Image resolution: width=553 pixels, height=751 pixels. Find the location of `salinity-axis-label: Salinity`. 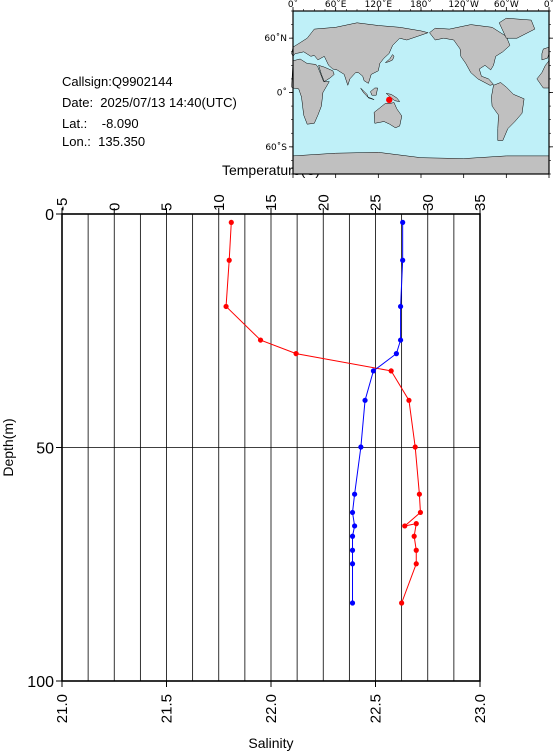

salinity-axis-label: Salinity is located at coordinates (270, 743).